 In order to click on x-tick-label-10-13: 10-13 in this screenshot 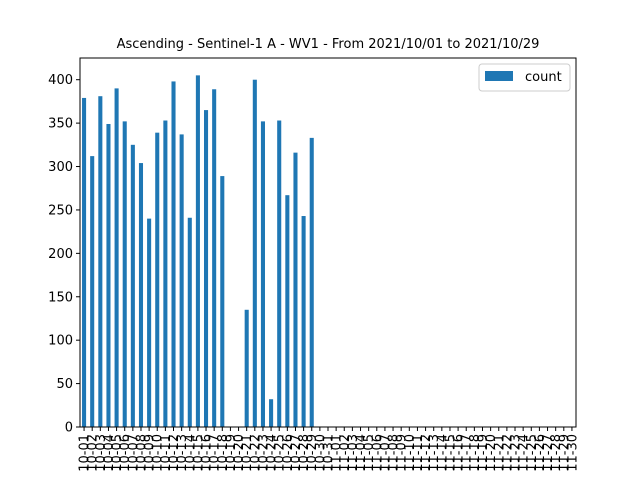, I will do `click(182, 453)`.